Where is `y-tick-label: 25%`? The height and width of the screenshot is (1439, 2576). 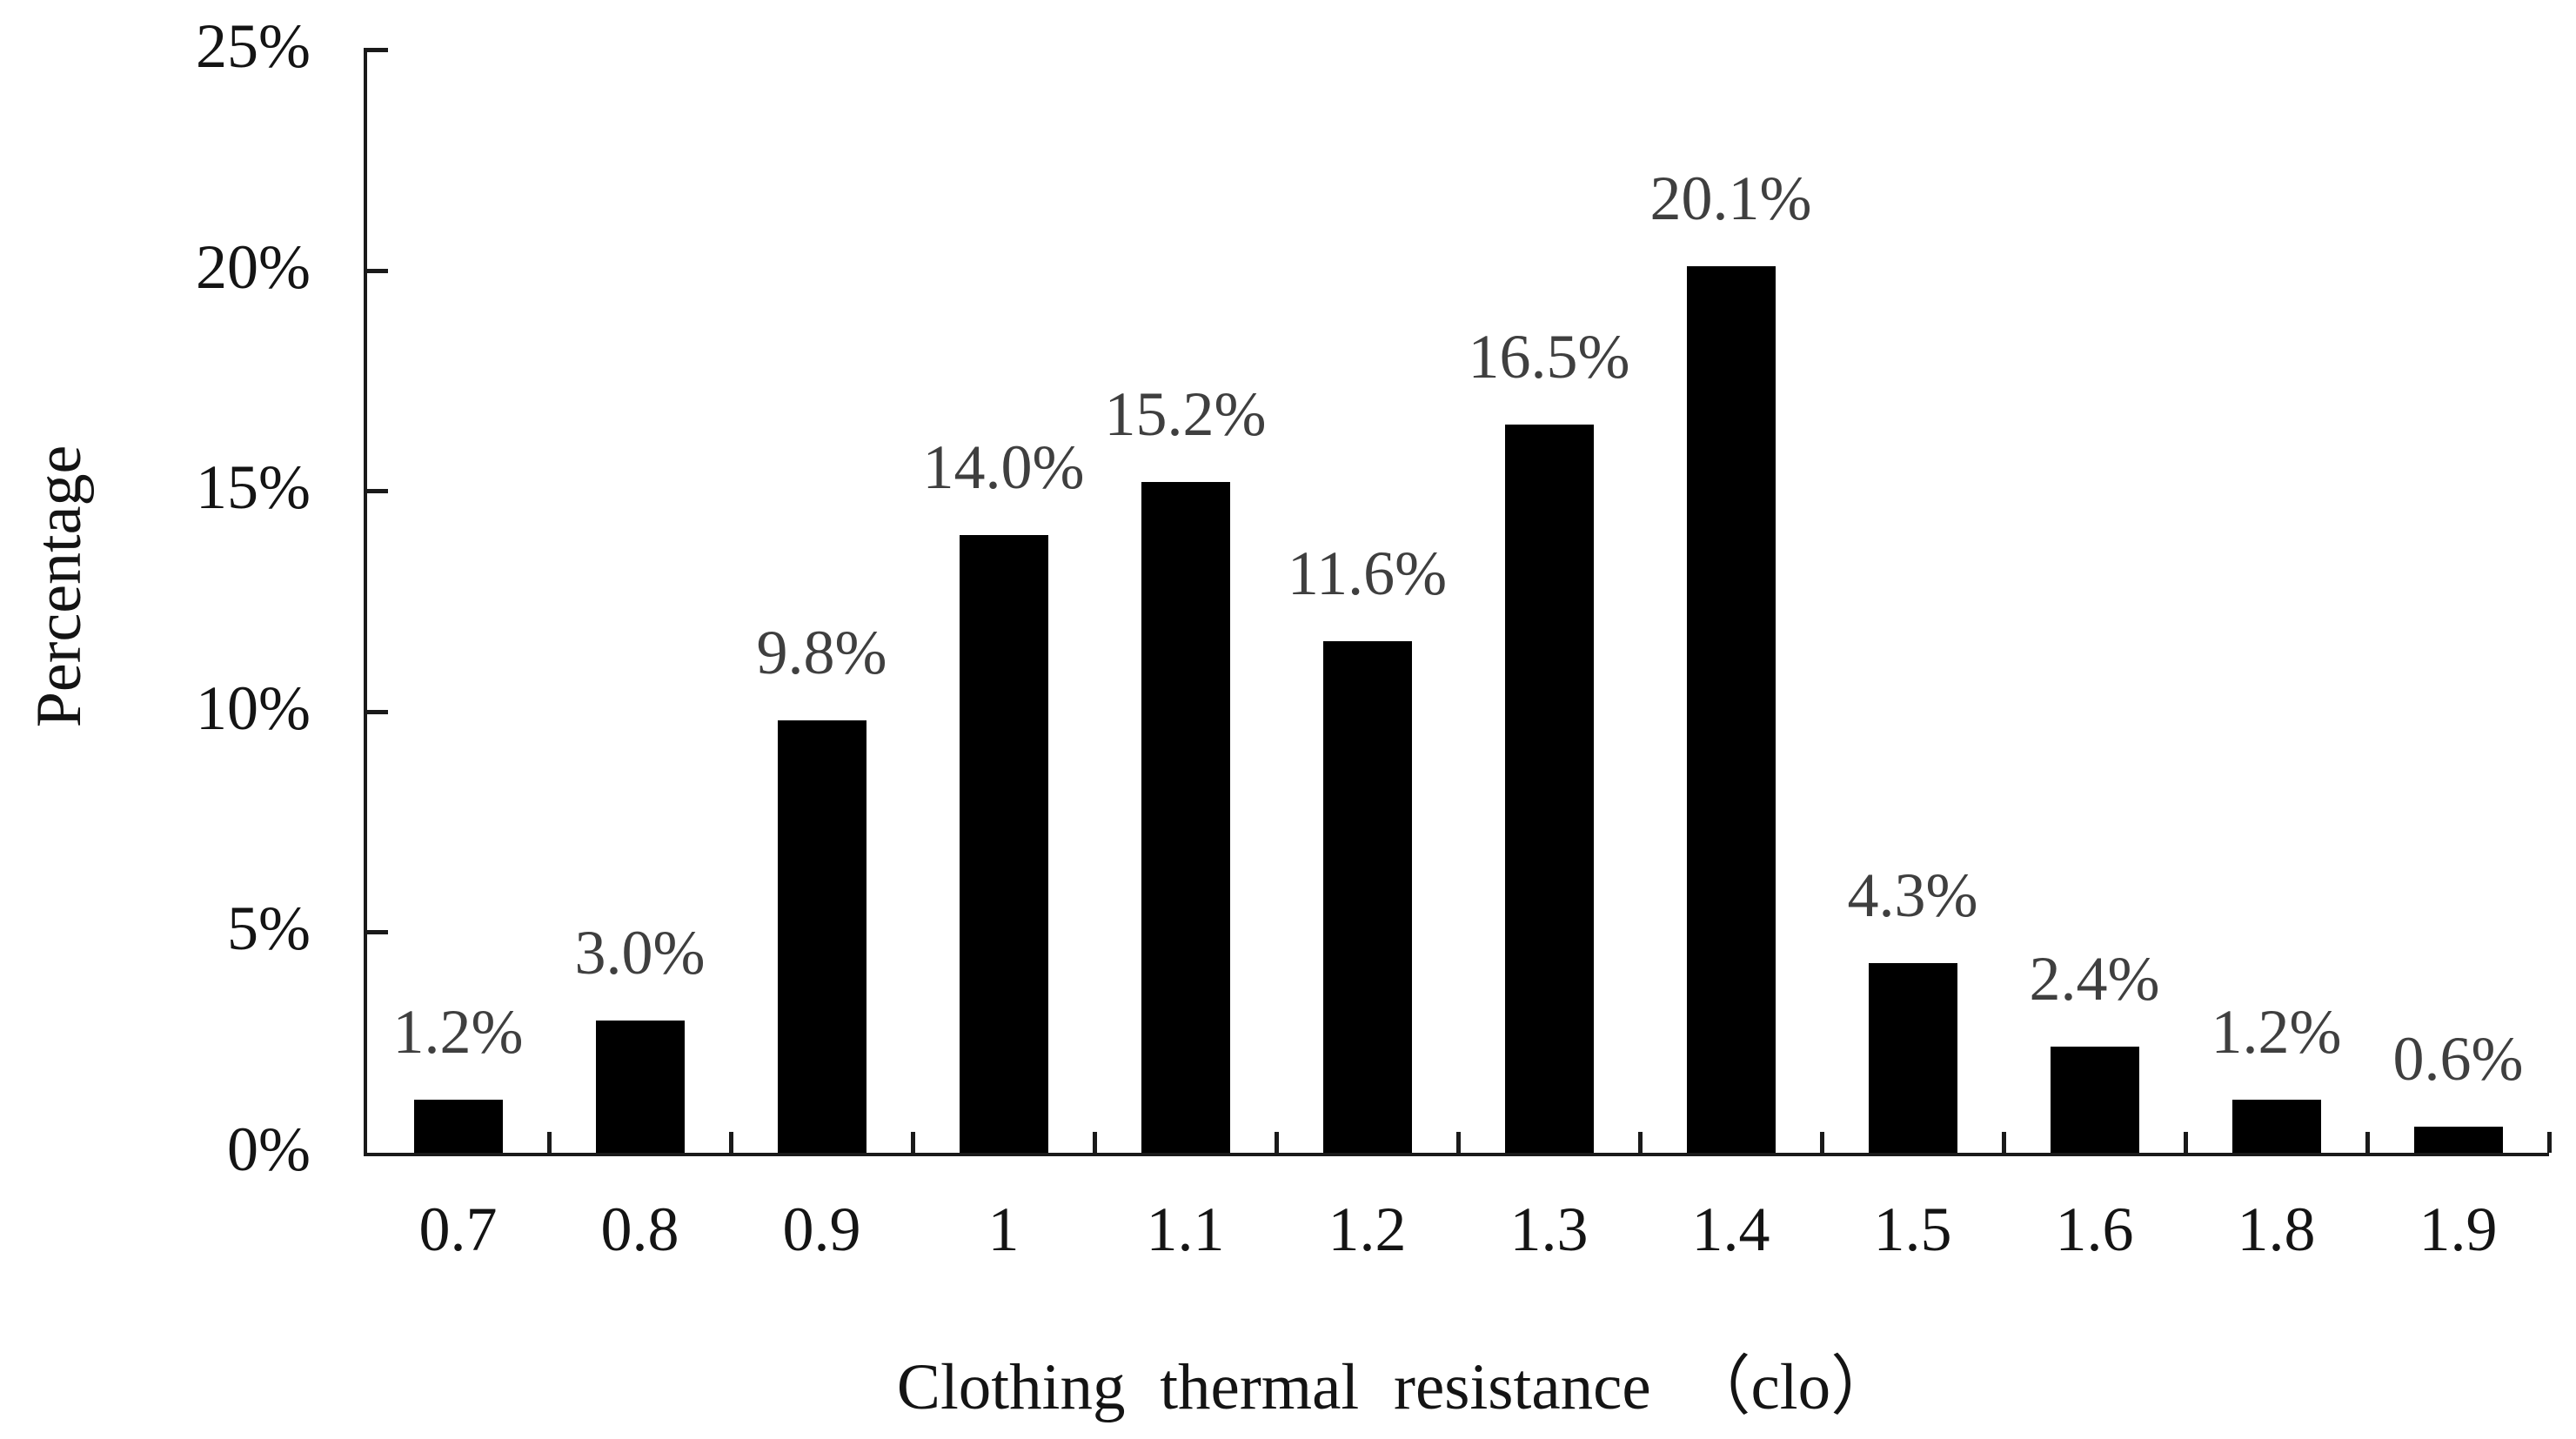 y-tick-label: 25% is located at coordinates (253, 46).